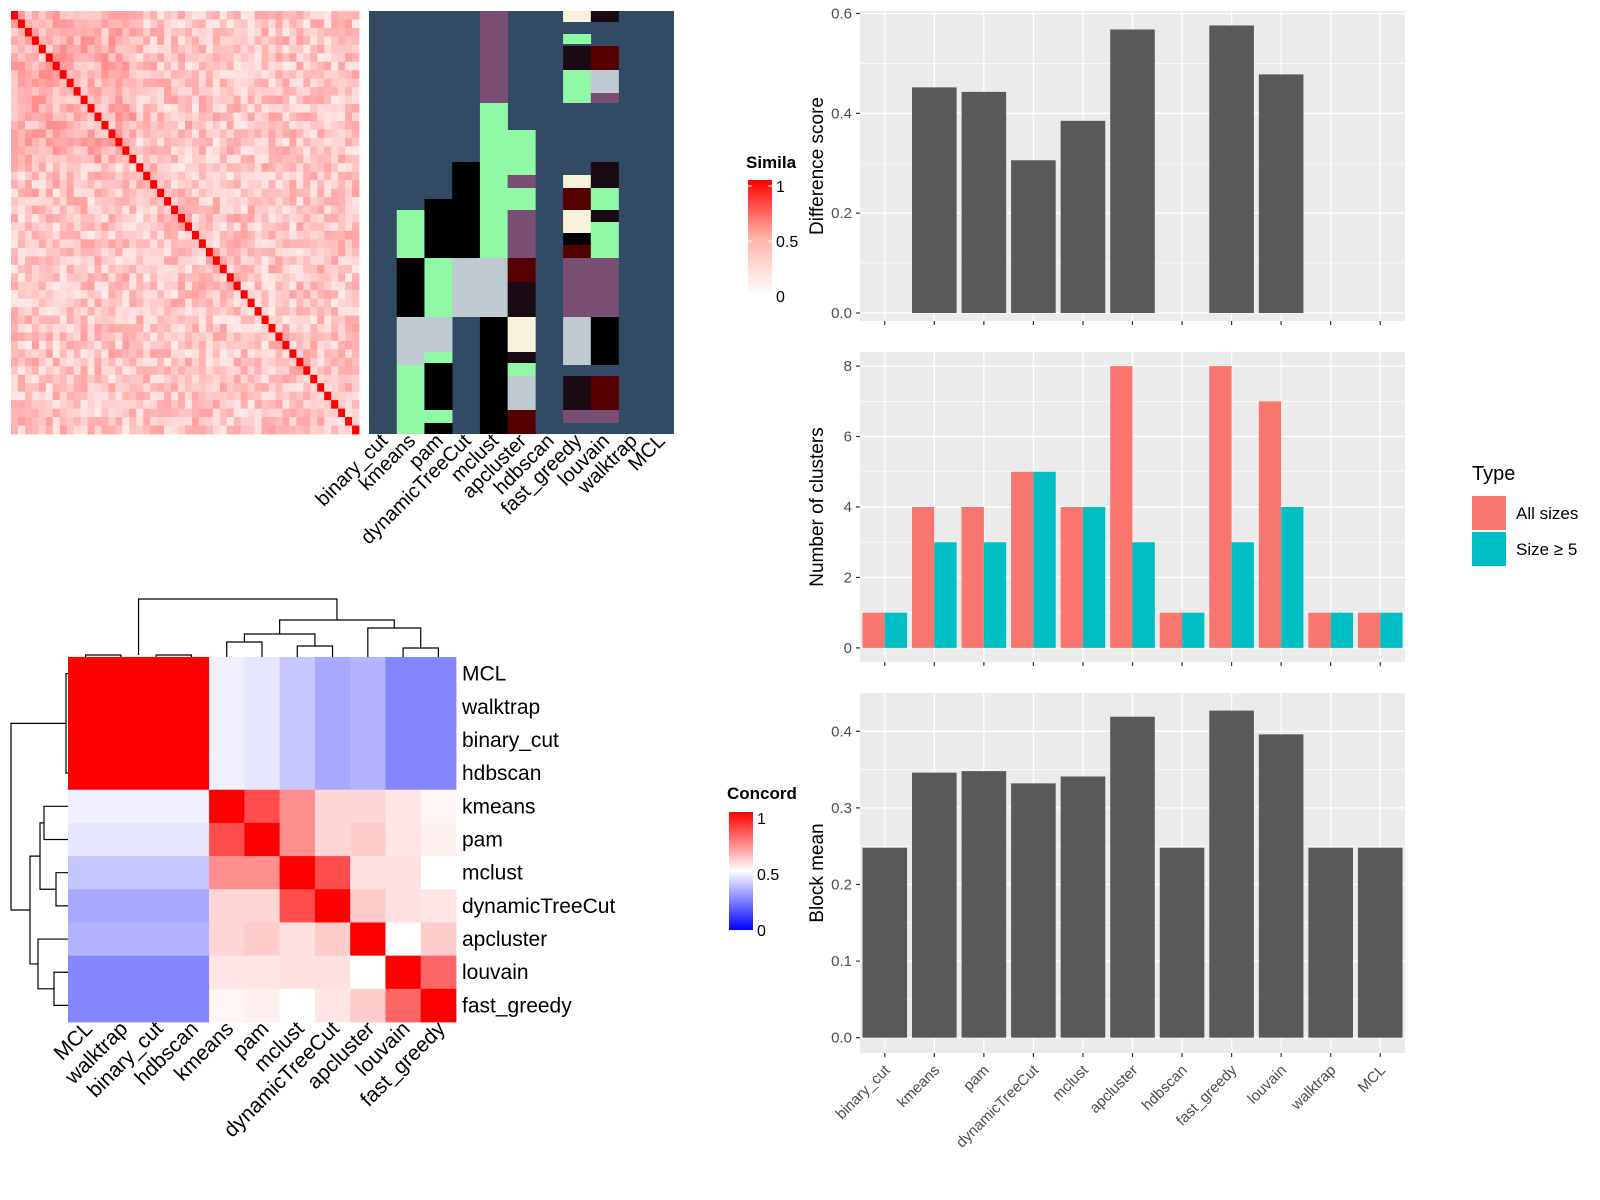 This screenshot has width=1600, height=1200. What do you see at coordinates (848, 507) in the screenshot?
I see `y-tick-label: 4` at bounding box center [848, 507].